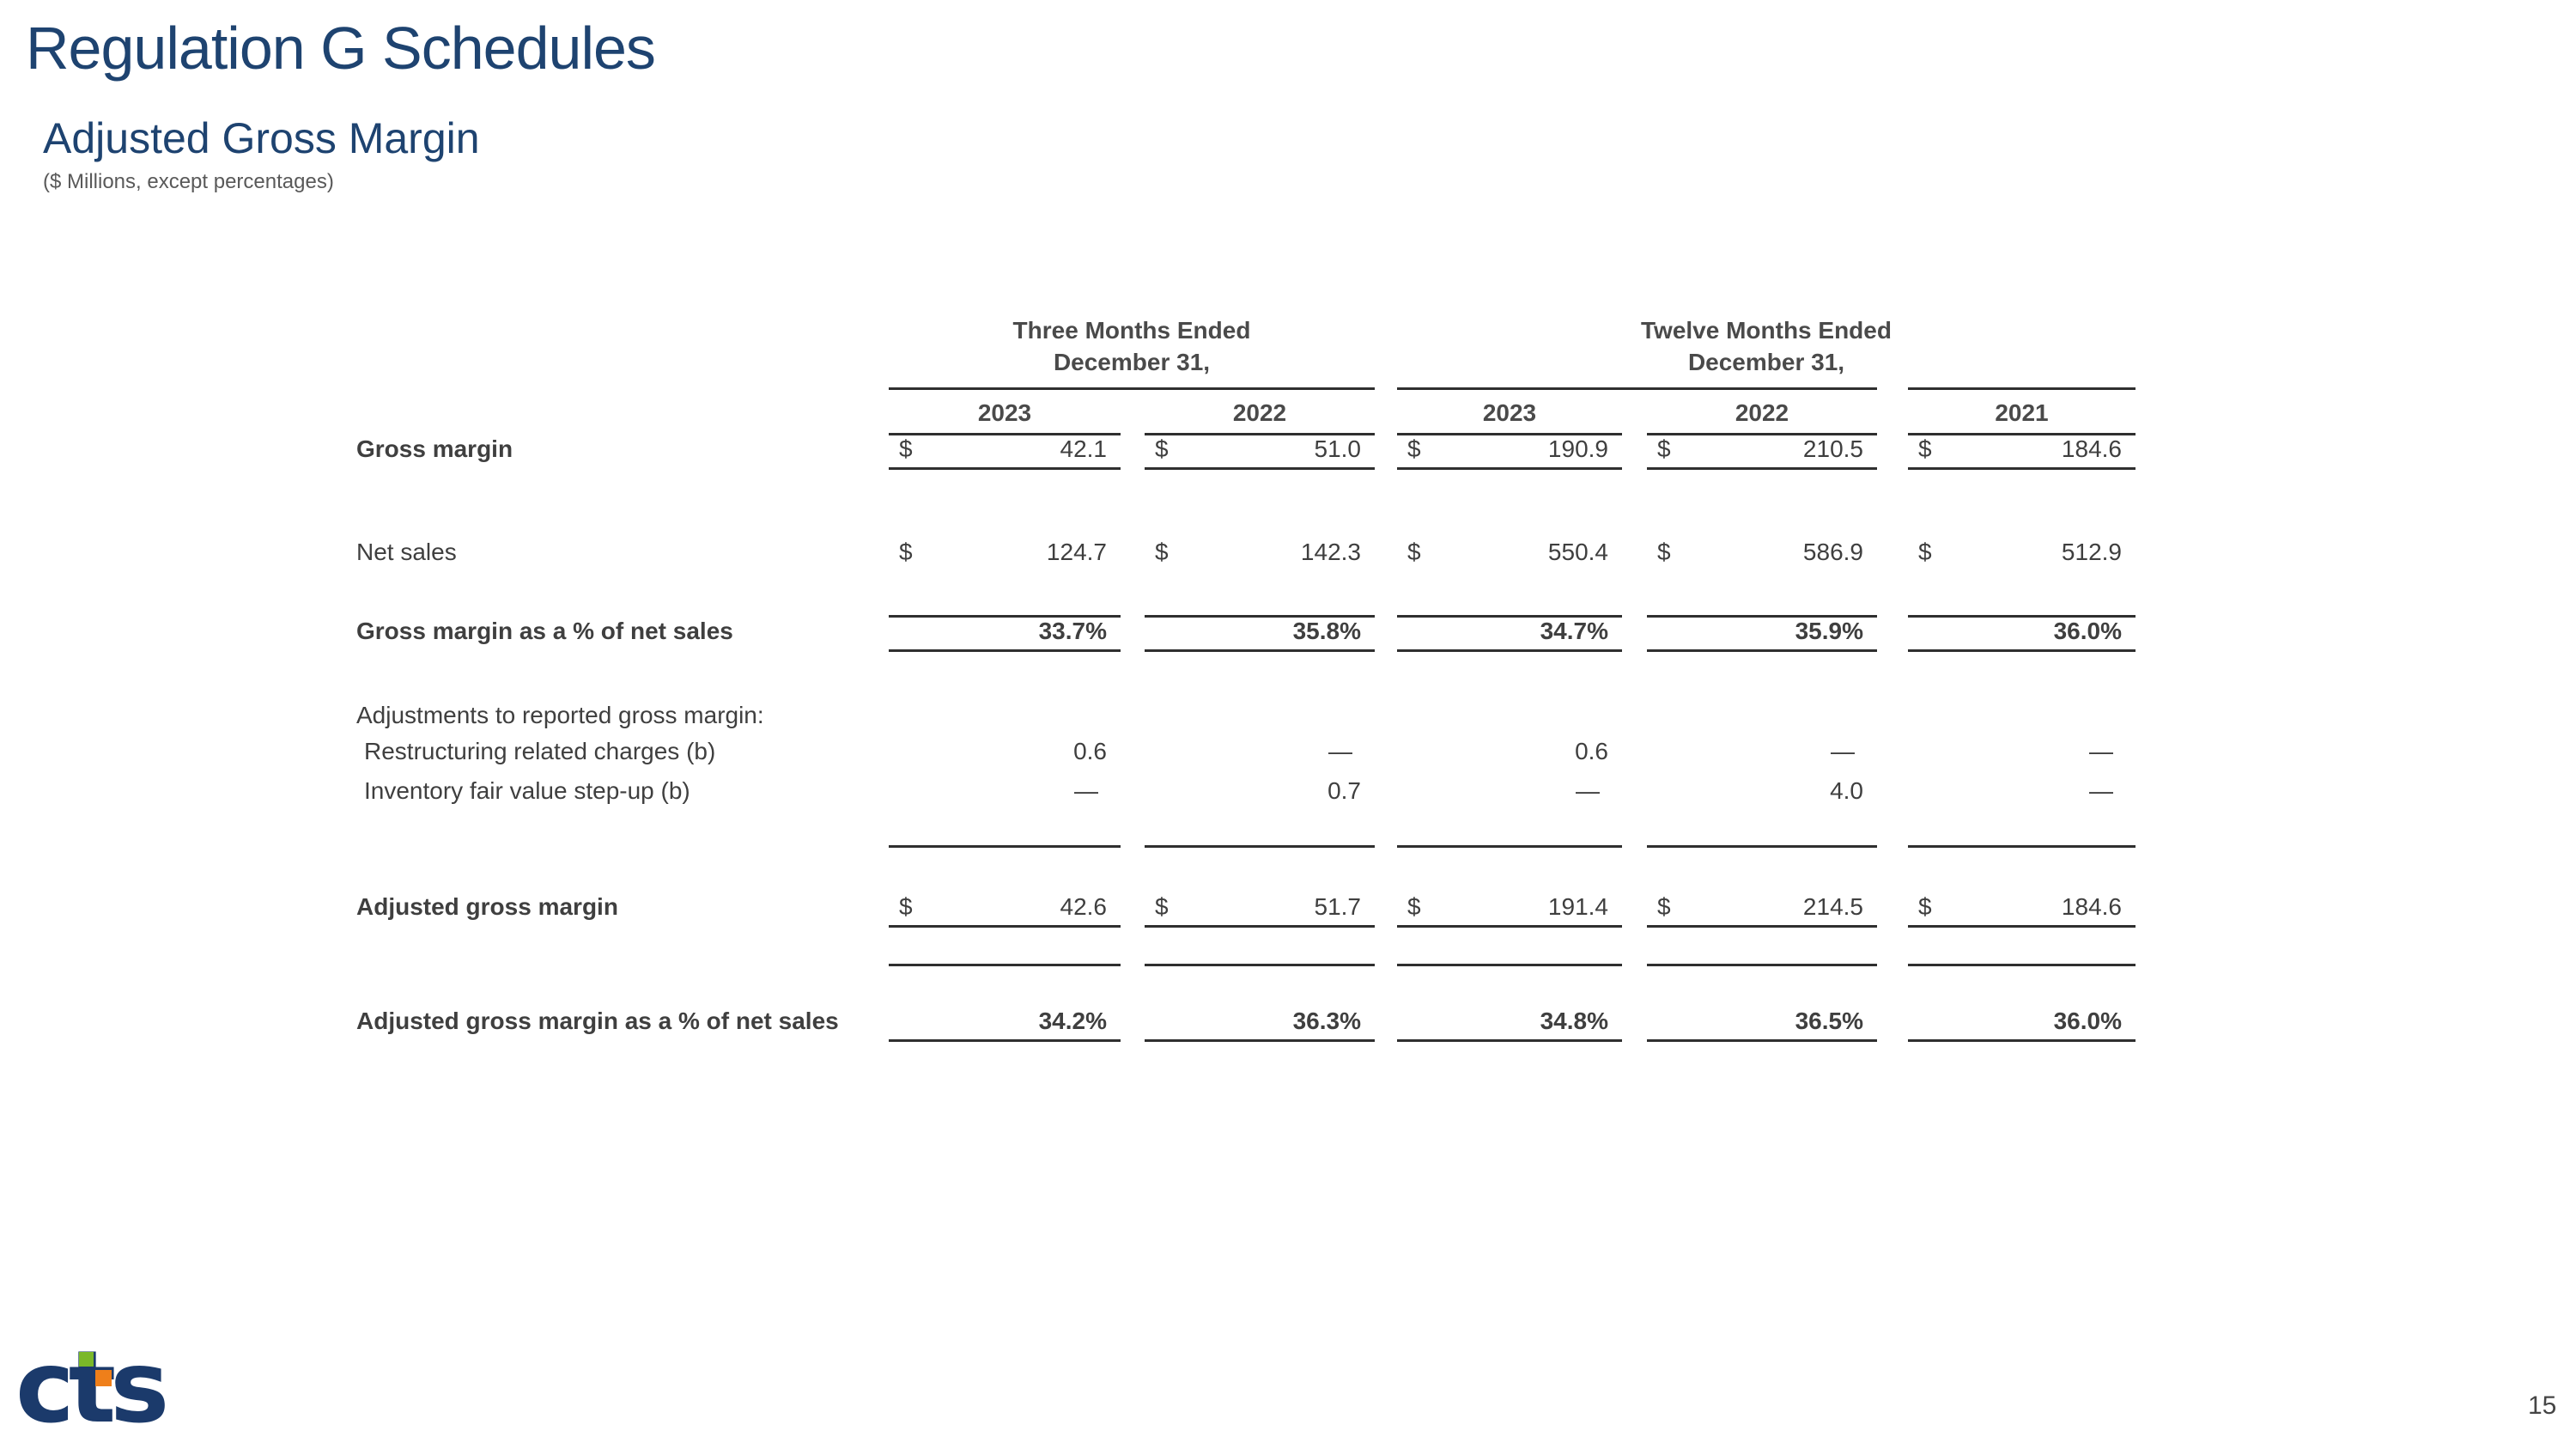 The height and width of the screenshot is (1449, 2576). I want to click on row-label: Net sales, so click(407, 552).